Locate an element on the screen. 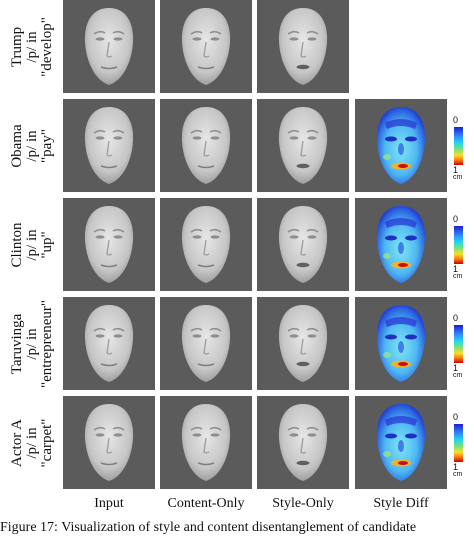 This screenshot has height=536, width=474. row-label: Clinton/p/ in "up" is located at coordinates (32, 245).